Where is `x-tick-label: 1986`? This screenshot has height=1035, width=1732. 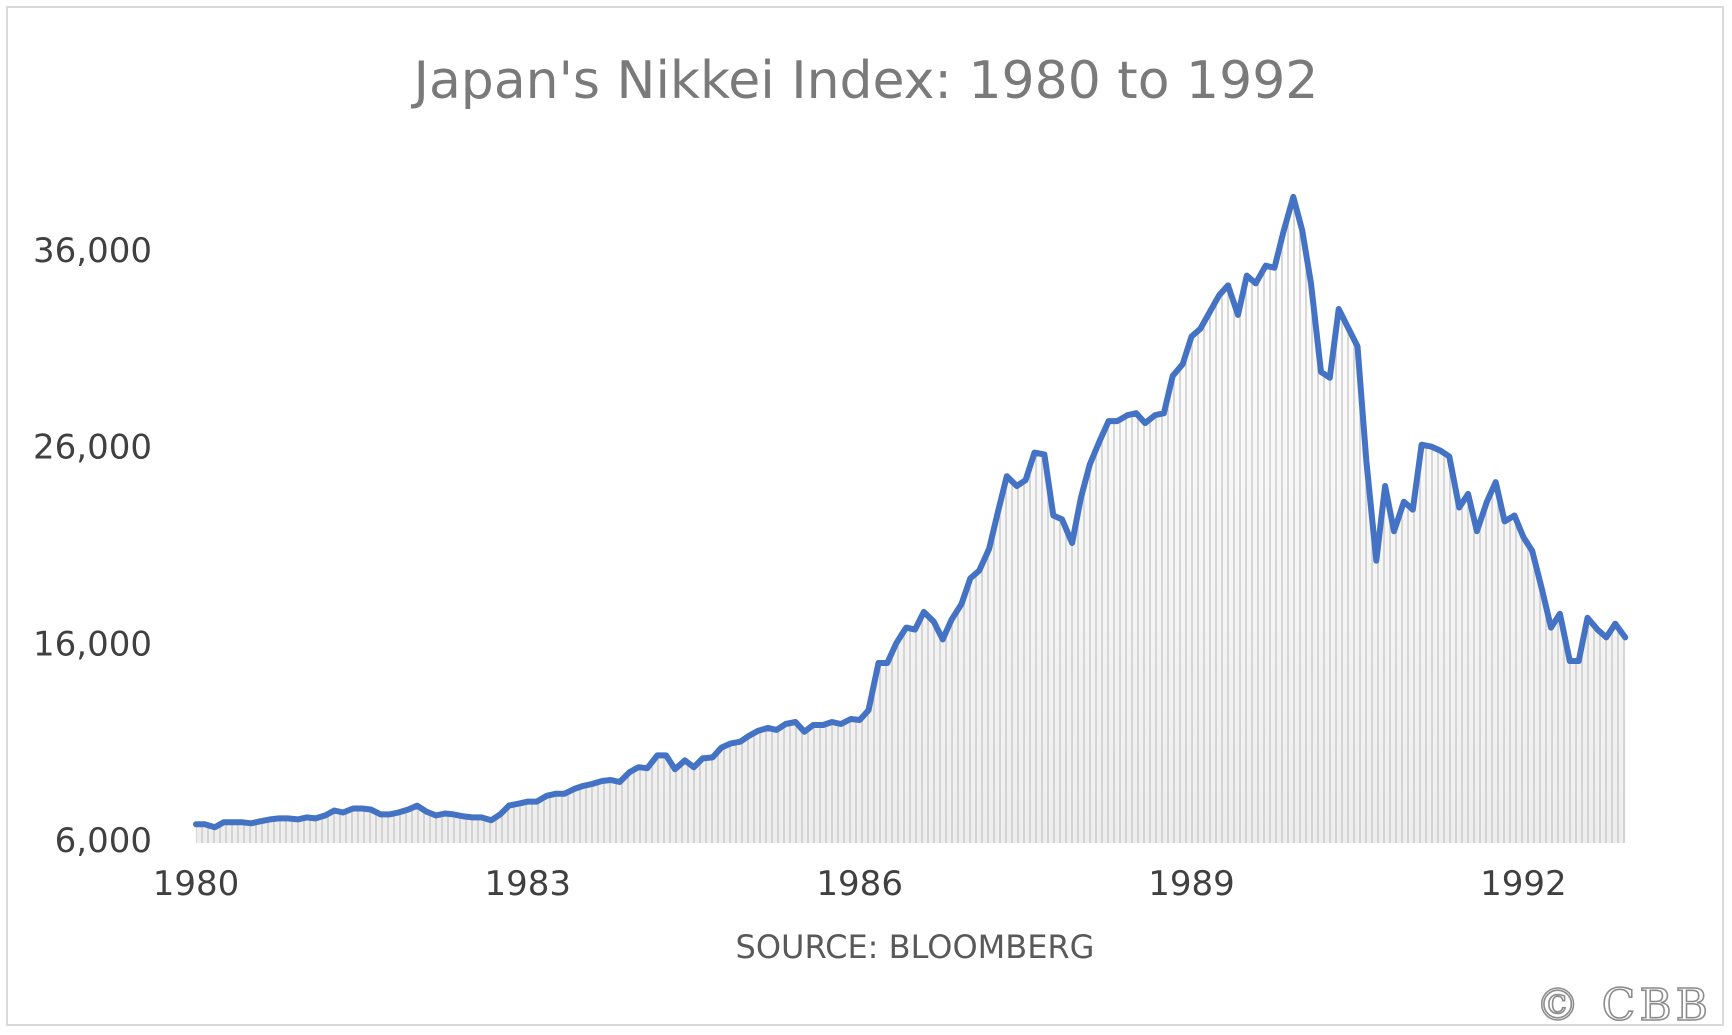 x-tick-label: 1986 is located at coordinates (859, 884).